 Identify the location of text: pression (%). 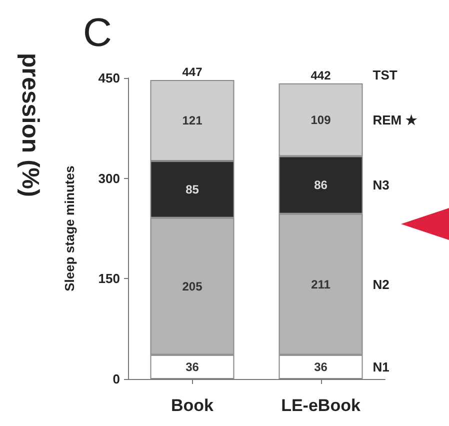
(30, 125).